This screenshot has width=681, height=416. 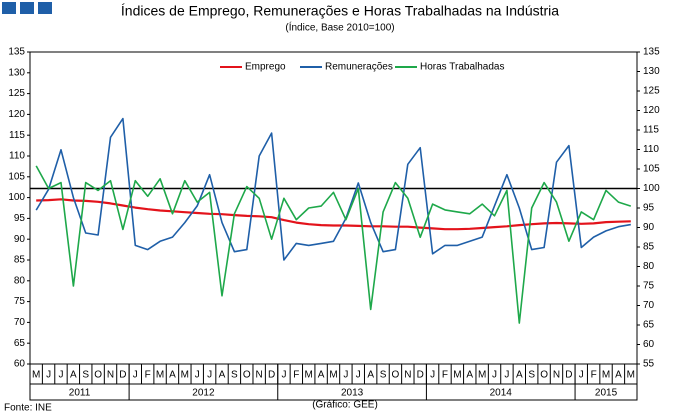 What do you see at coordinates (16, 176) in the screenshot?
I see `y-tick-label: 105` at bounding box center [16, 176].